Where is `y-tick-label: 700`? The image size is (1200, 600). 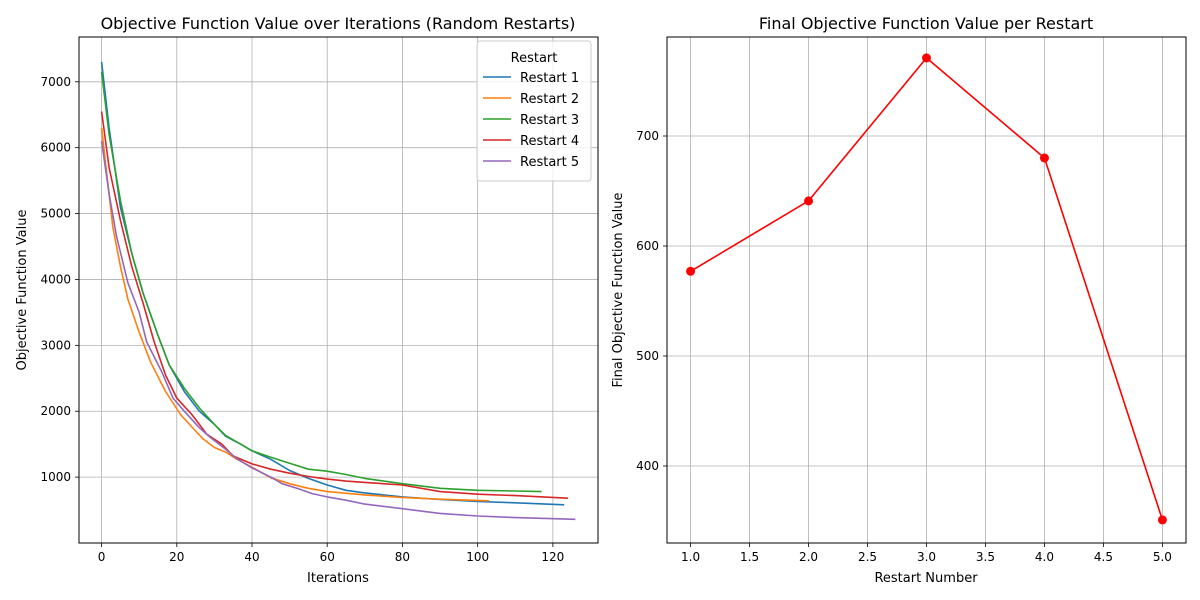
y-tick-label: 700 is located at coordinates (647, 136).